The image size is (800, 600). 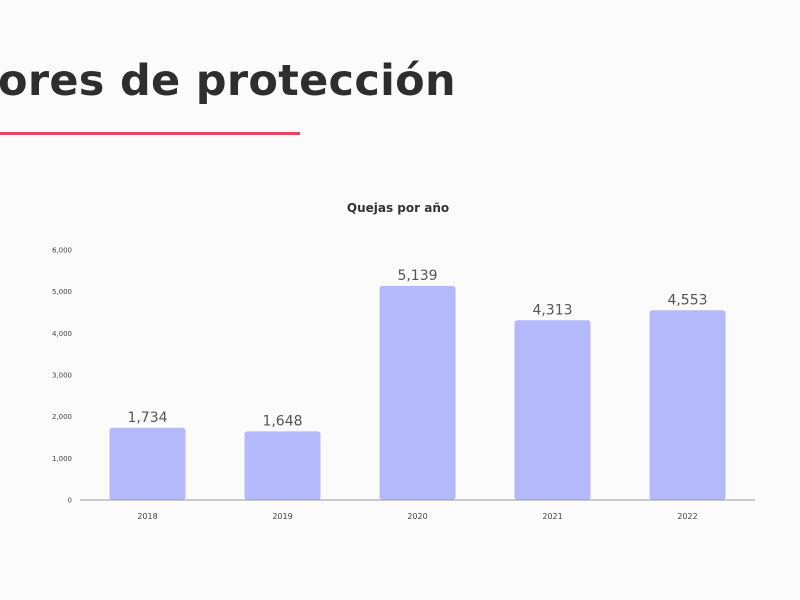 I want to click on data-label: 4,313, so click(x=552, y=310).